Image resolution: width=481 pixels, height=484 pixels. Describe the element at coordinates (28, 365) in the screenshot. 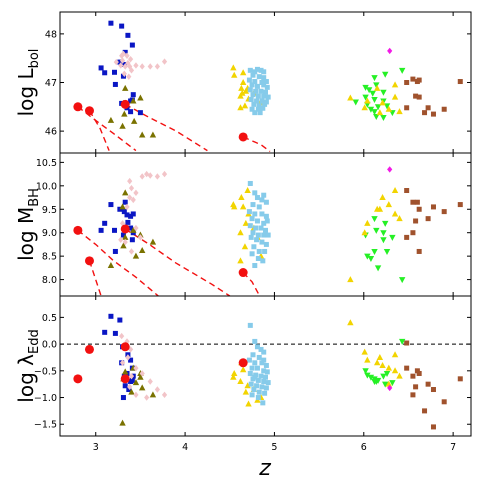

I see `y-axis-label: log λEdd` at that location.